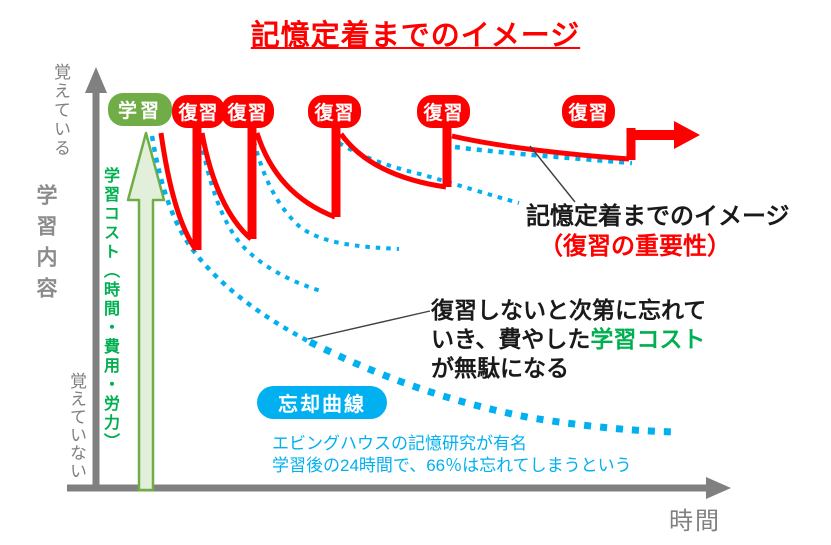  I want to click on forgetting-curve-main-start, so click(230, 239).